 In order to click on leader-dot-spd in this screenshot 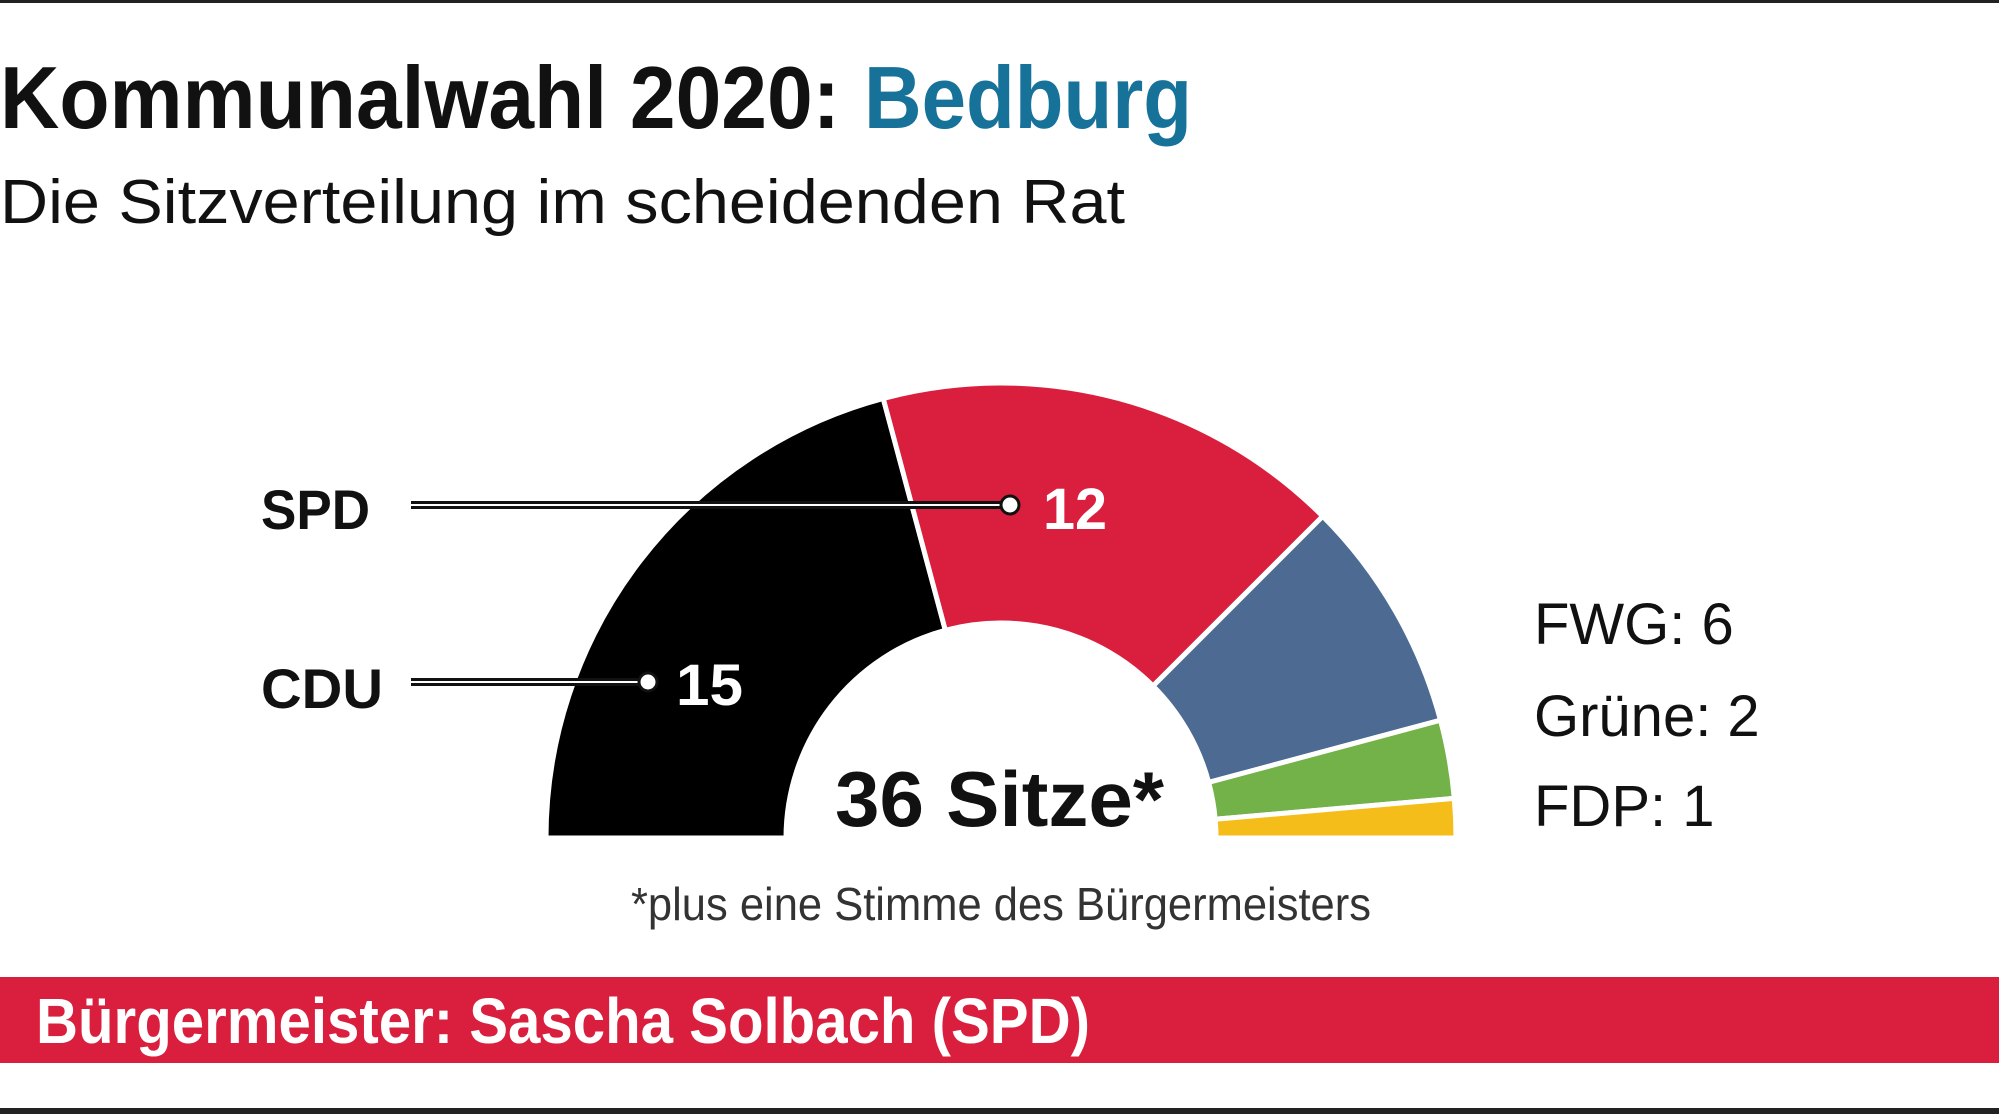, I will do `click(1010, 505)`.